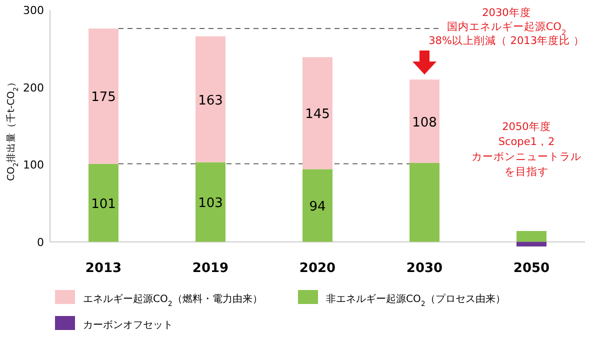 This screenshot has height=344, width=601. I want to click on data-label: 108, so click(424, 122).